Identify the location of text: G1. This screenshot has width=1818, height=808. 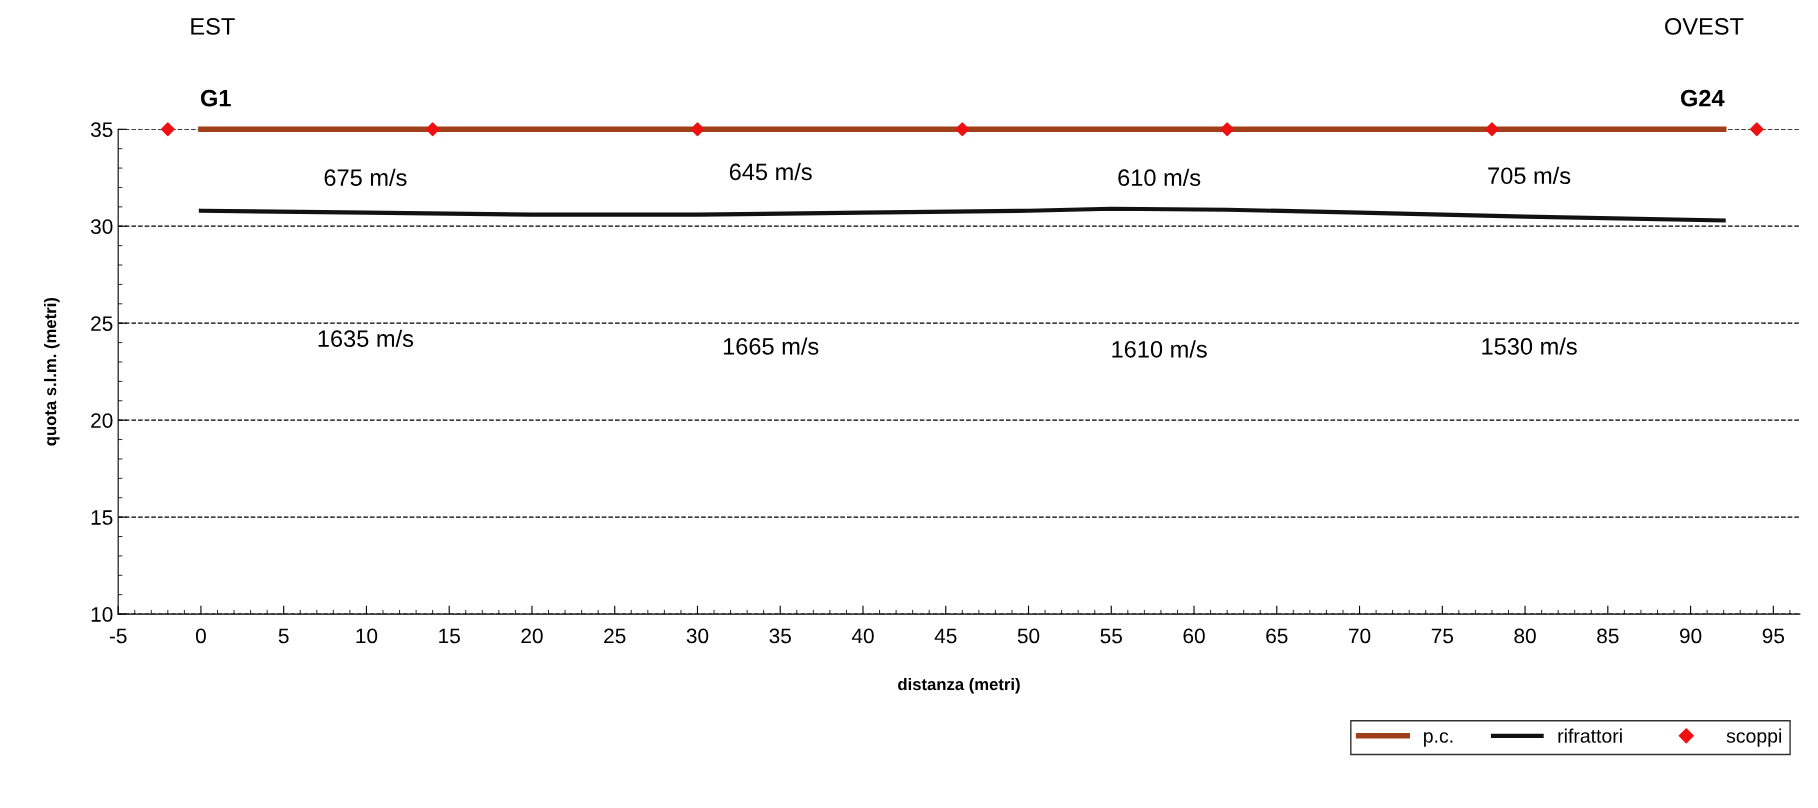
(215, 98).